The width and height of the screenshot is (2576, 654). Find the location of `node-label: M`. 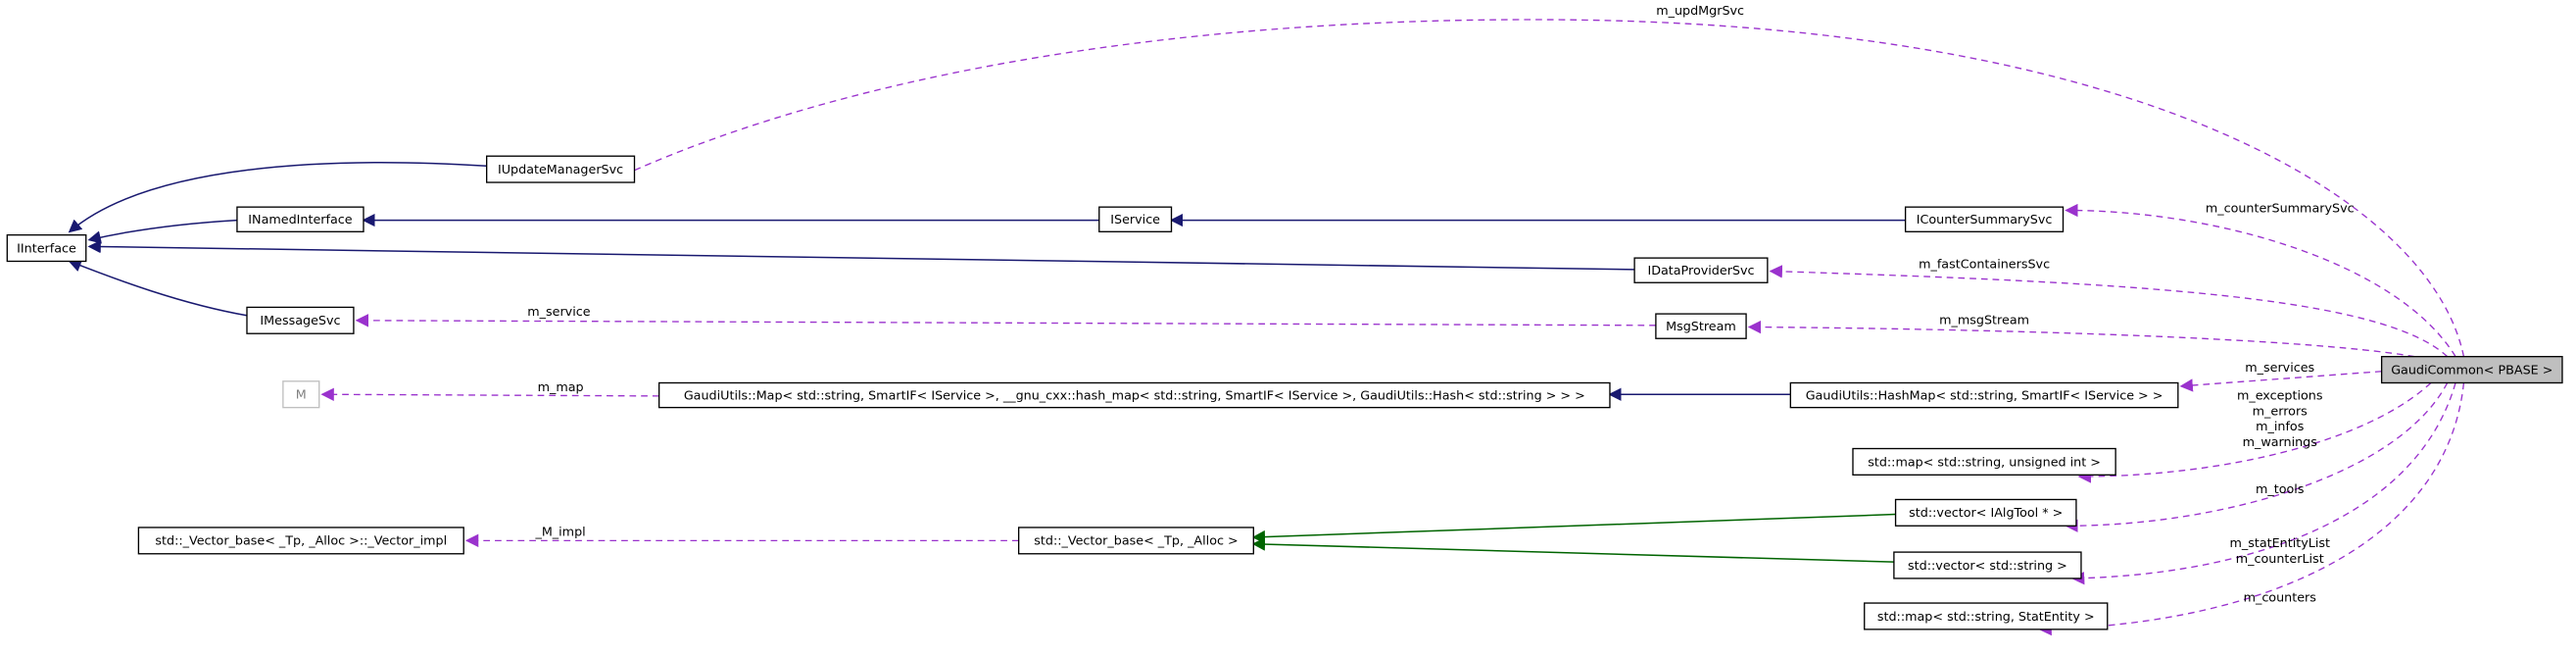

node-label: M is located at coordinates (301, 395).